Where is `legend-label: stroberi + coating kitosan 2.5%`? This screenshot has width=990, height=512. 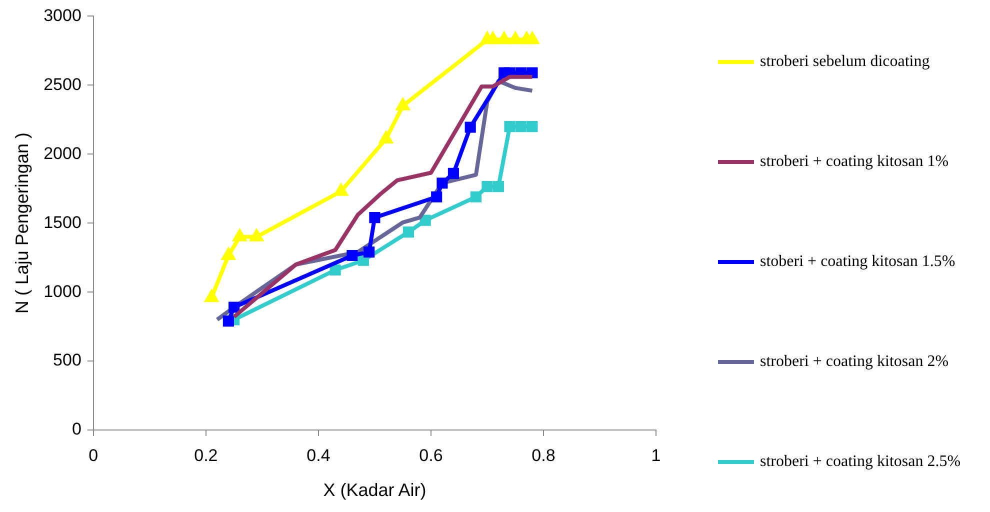 legend-label: stroberi + coating kitosan 2.5% is located at coordinates (860, 461).